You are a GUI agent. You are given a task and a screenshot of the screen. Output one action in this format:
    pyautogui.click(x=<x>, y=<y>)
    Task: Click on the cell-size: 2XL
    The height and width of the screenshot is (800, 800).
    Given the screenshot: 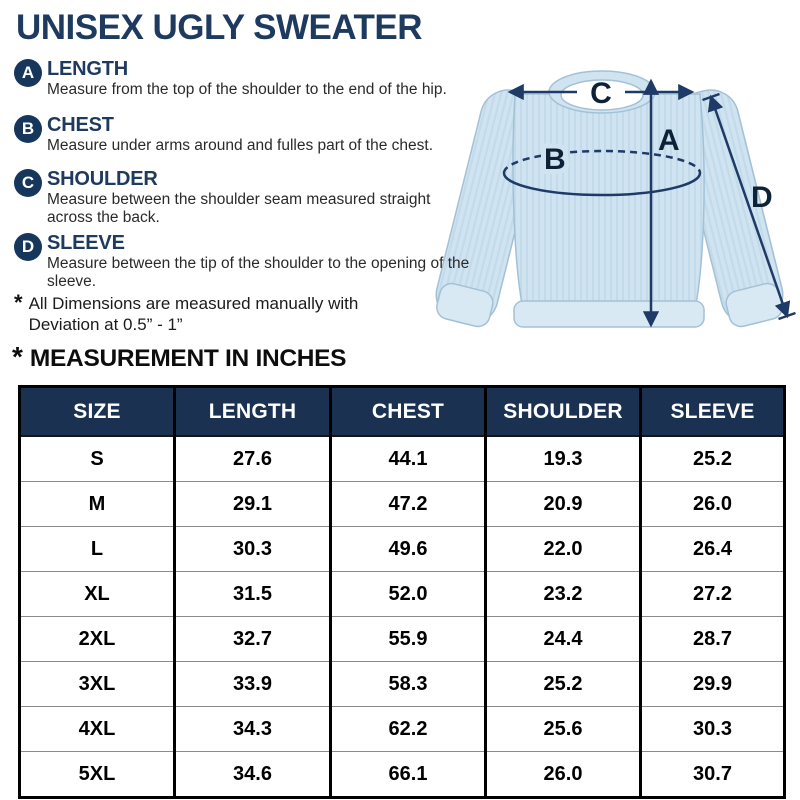 What is the action you would take?
    pyautogui.click(x=97, y=639)
    